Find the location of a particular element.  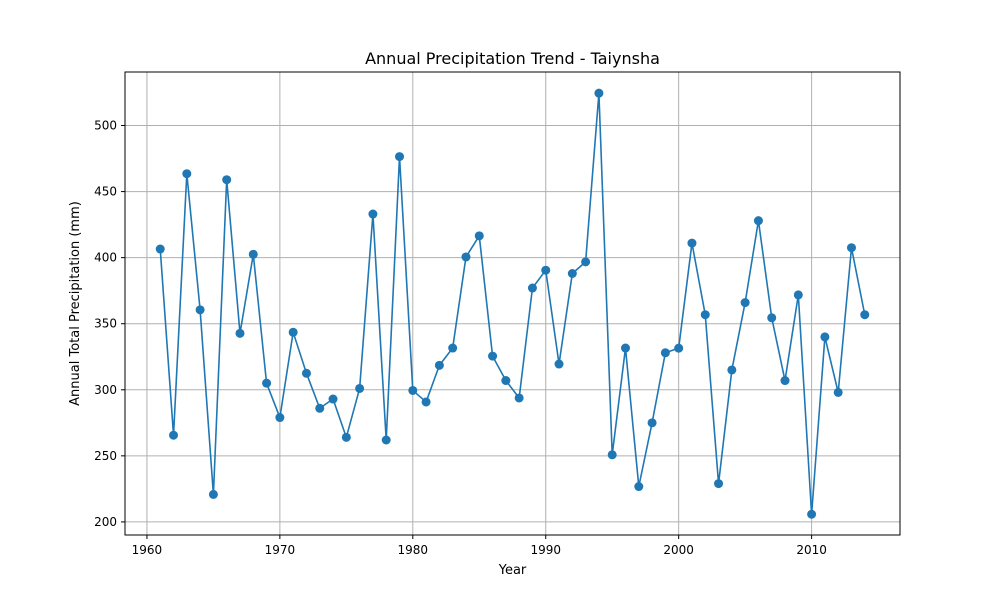

x-axis-label: Year is located at coordinates (512, 570).